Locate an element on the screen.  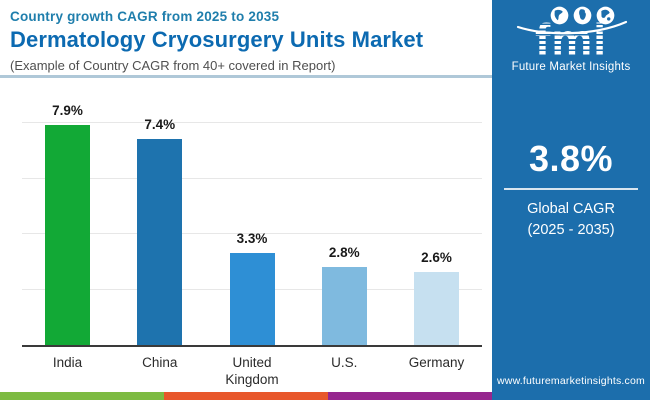
bar-u-s is located at coordinates (344, 306).